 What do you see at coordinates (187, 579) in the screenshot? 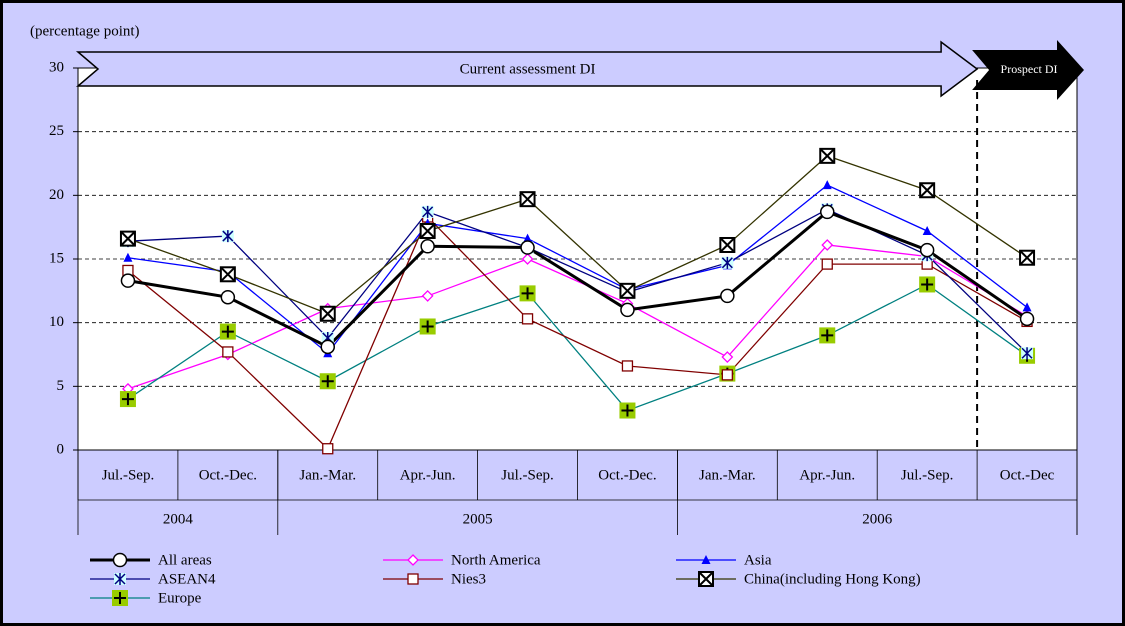
I see `legend-label: ASEAN4` at bounding box center [187, 579].